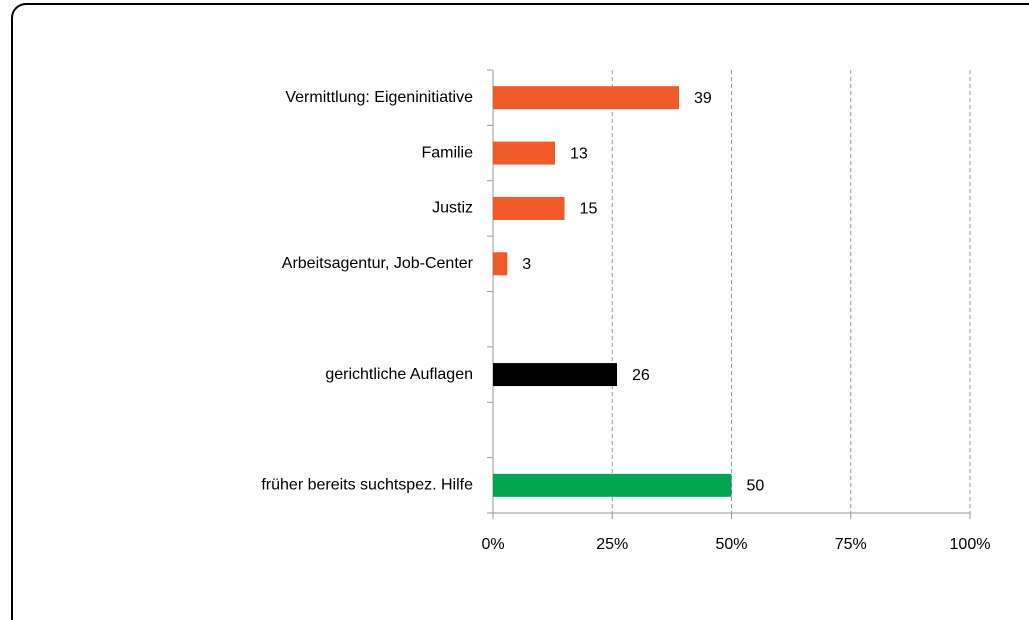  What do you see at coordinates (589, 209) in the screenshot?
I see `value-label: 15` at bounding box center [589, 209].